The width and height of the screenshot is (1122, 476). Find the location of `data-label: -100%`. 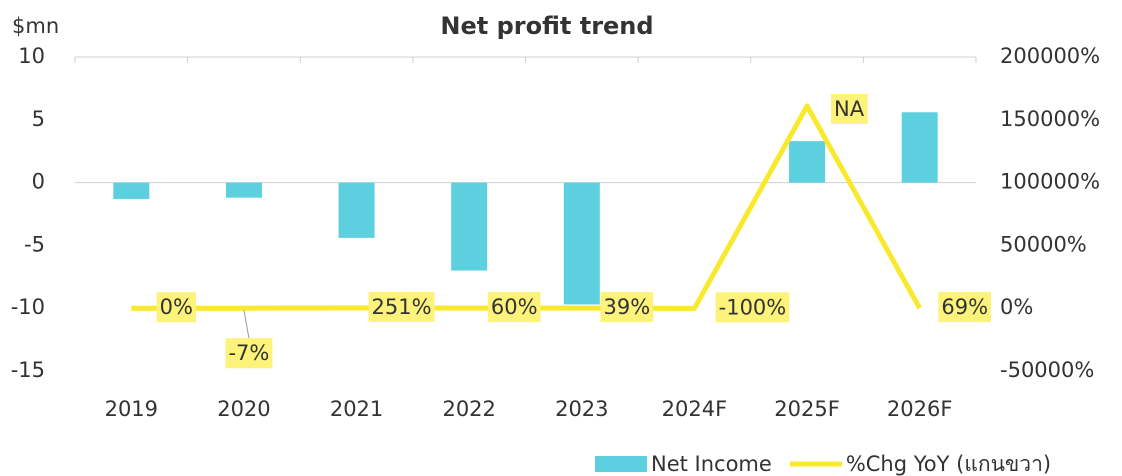

data-label: -100% is located at coordinates (753, 307).